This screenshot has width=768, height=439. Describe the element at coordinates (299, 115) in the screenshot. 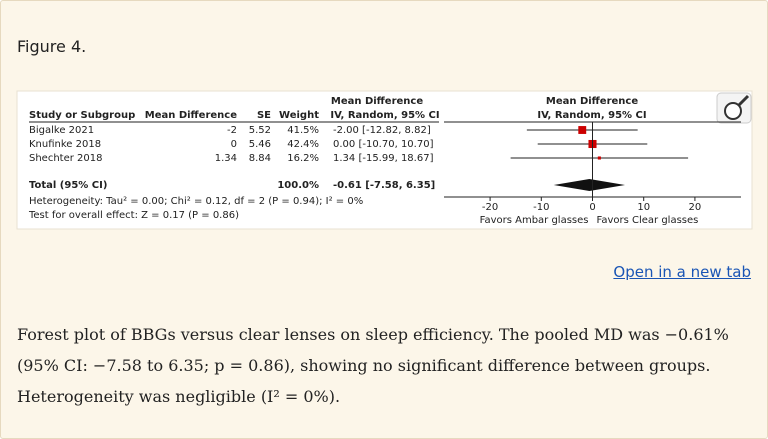

I see `header: Weight` at that location.